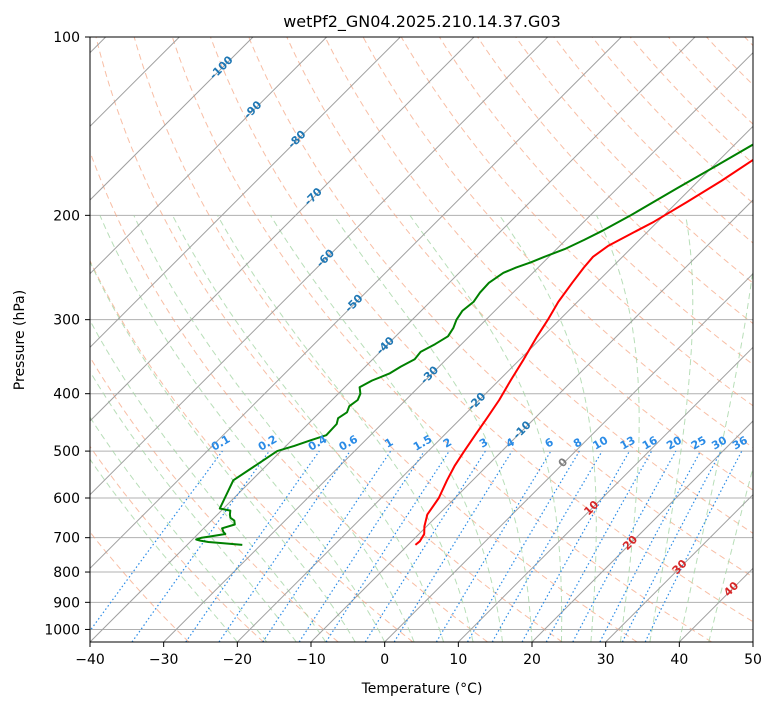 The width and height of the screenshot is (775, 708). Describe the element at coordinates (252, 109) in the screenshot. I see `isotherm-label: -90` at that location.